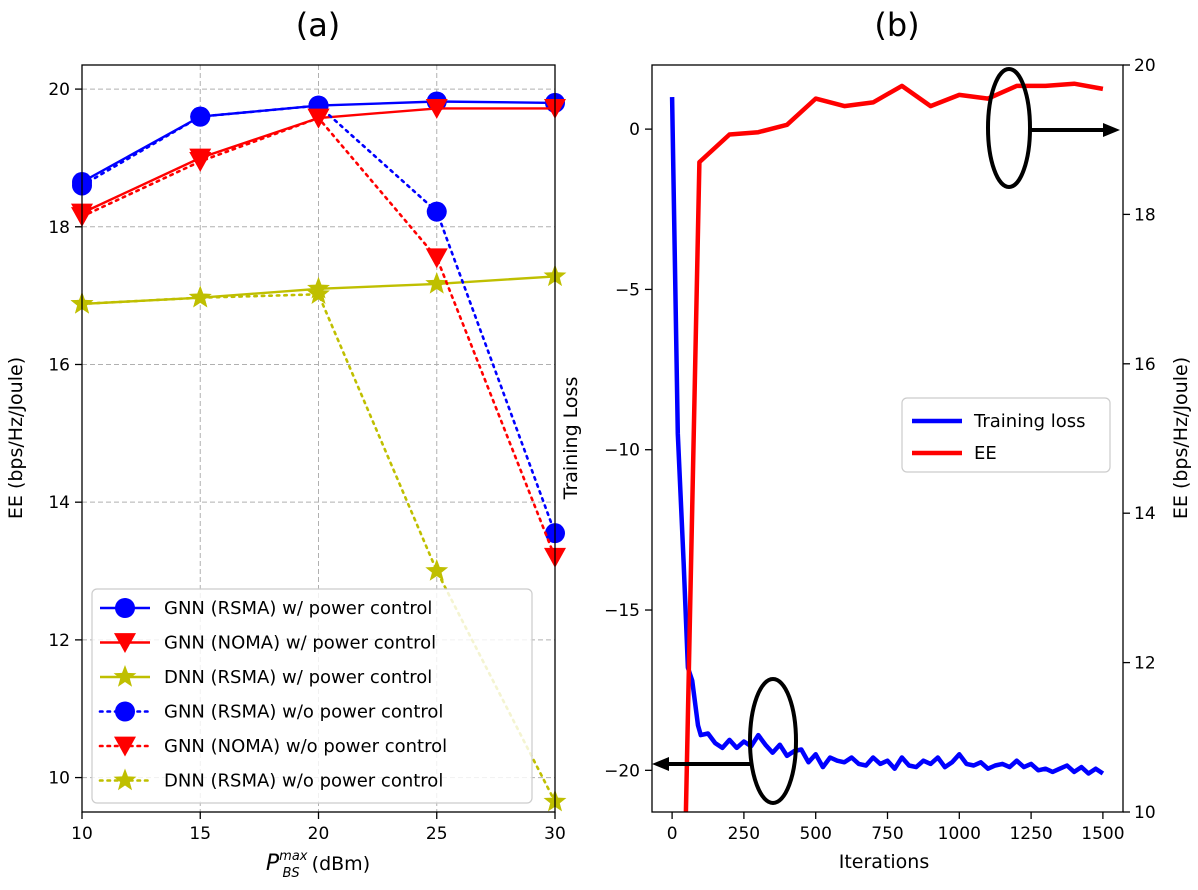 The width and height of the screenshot is (1198, 890). I want to click on b-legend-box, so click(1006, 435).